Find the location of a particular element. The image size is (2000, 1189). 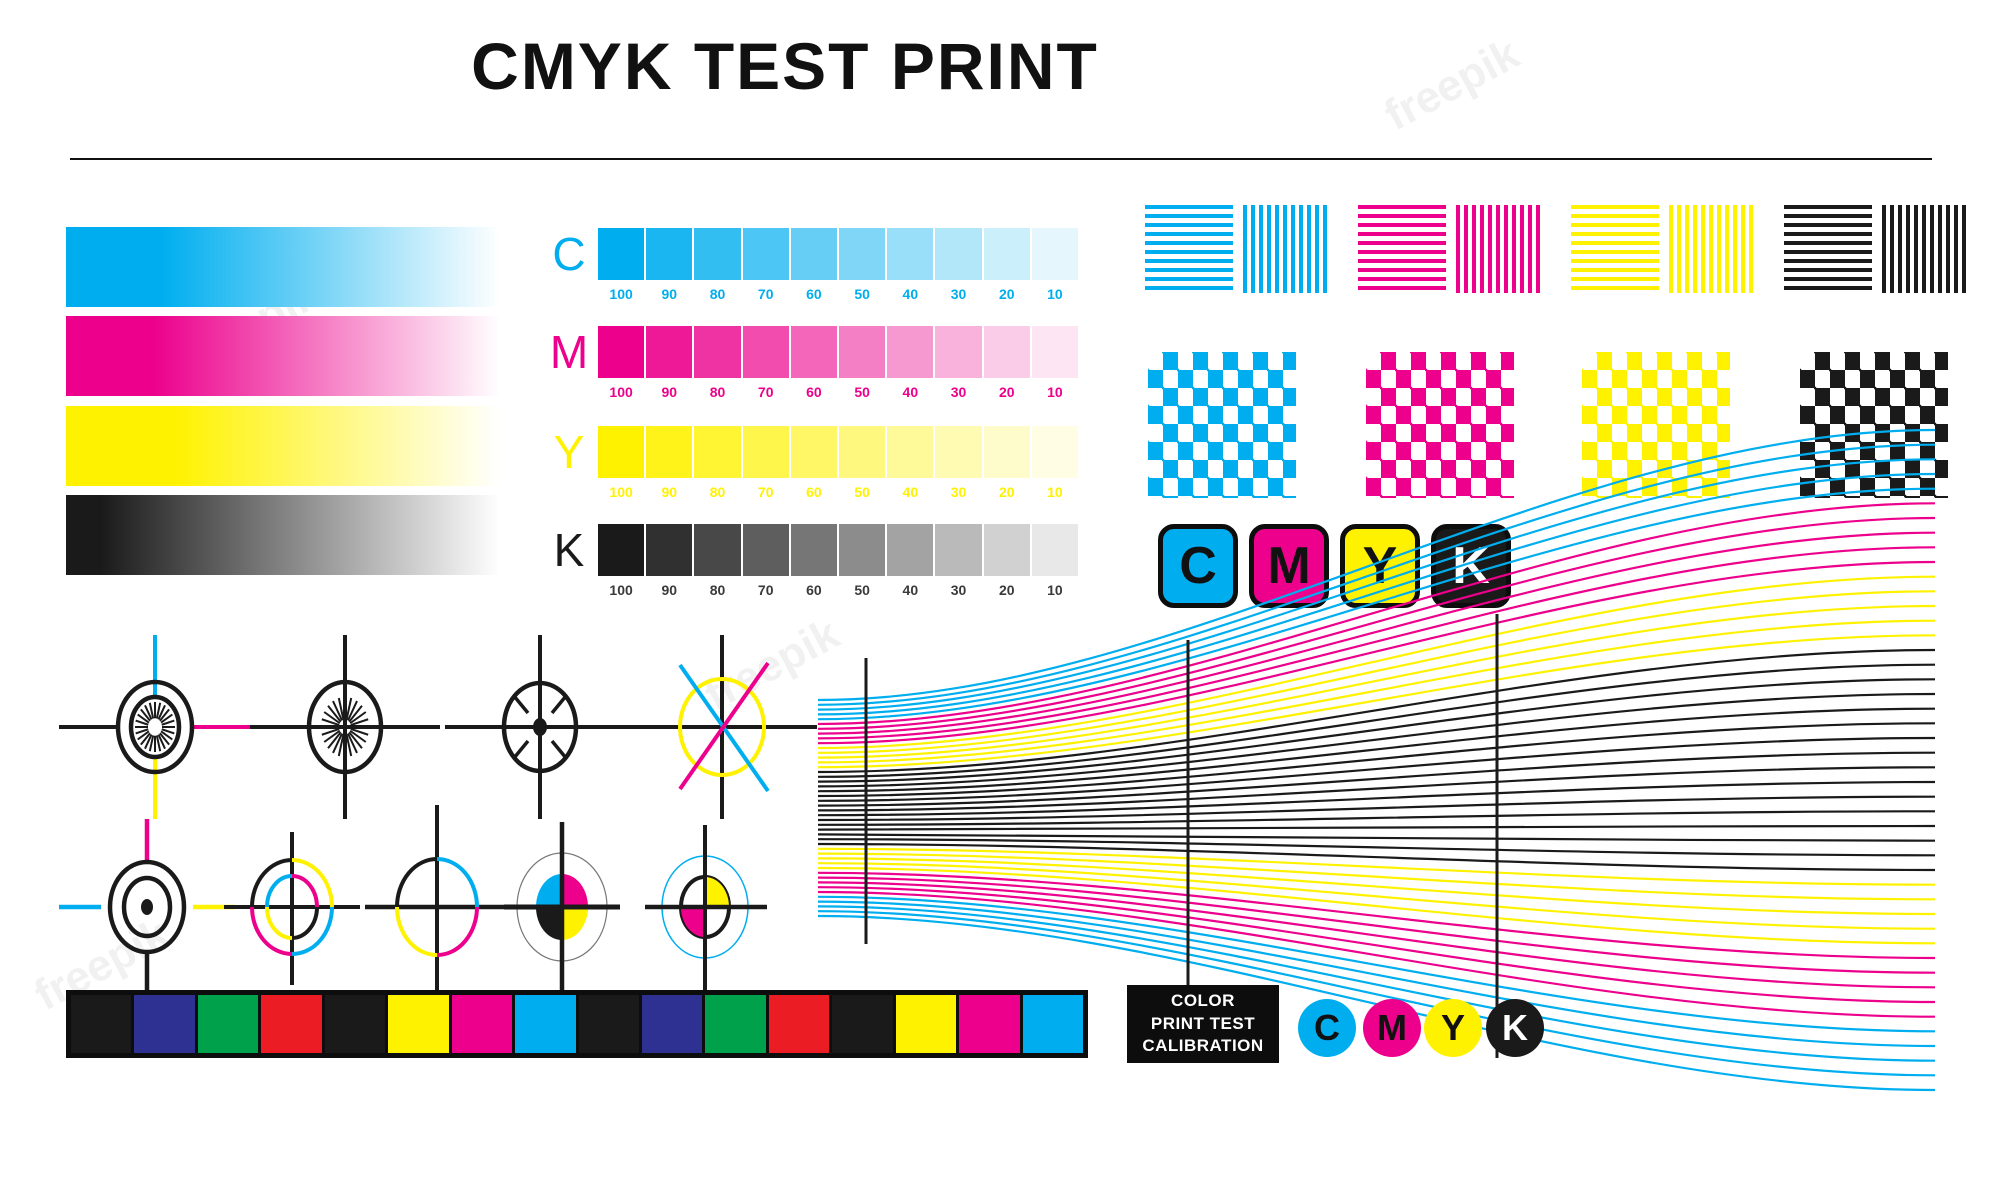

color-bar-cell-0-k is located at coordinates (101, 1024).